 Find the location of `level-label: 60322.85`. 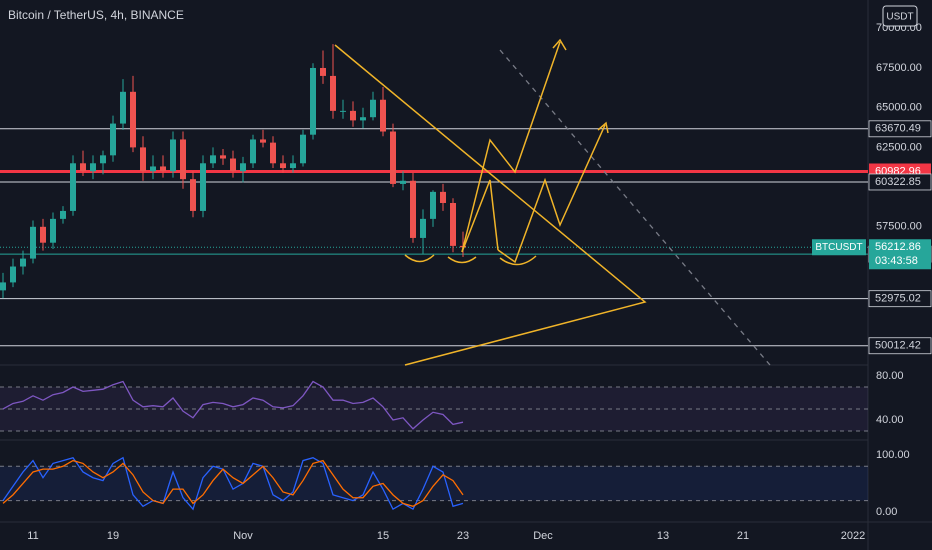

level-label: 60322.85 is located at coordinates (898, 182).